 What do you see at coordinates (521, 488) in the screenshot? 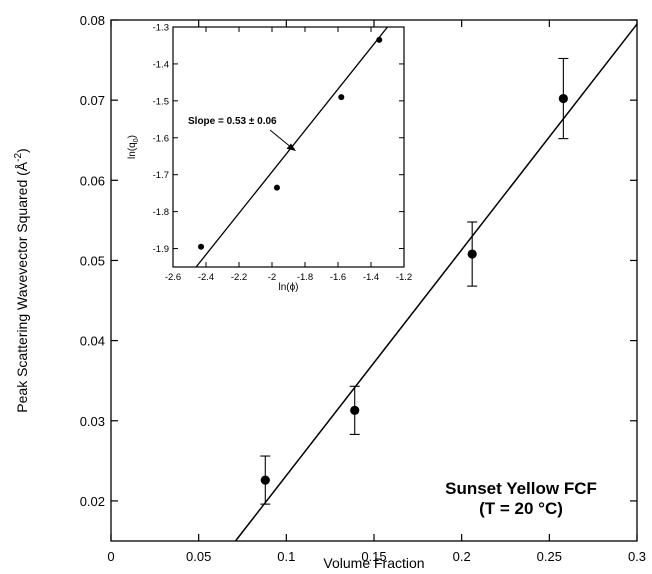
I see `sample-label-line1: Sunset Yellow FCF` at bounding box center [521, 488].